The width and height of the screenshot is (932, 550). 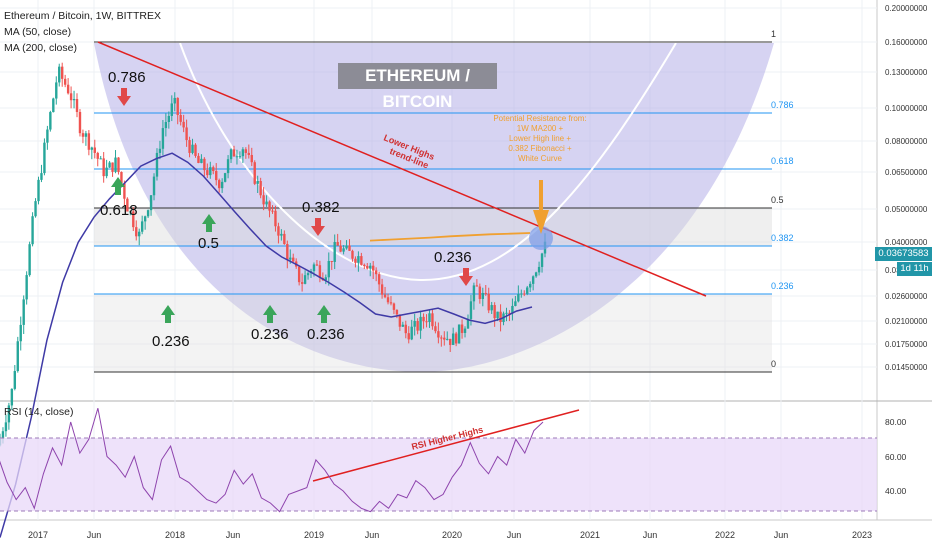 What do you see at coordinates (39, 412) in the screenshot?
I see `rsi-legend: RSI (14, close)` at bounding box center [39, 412].